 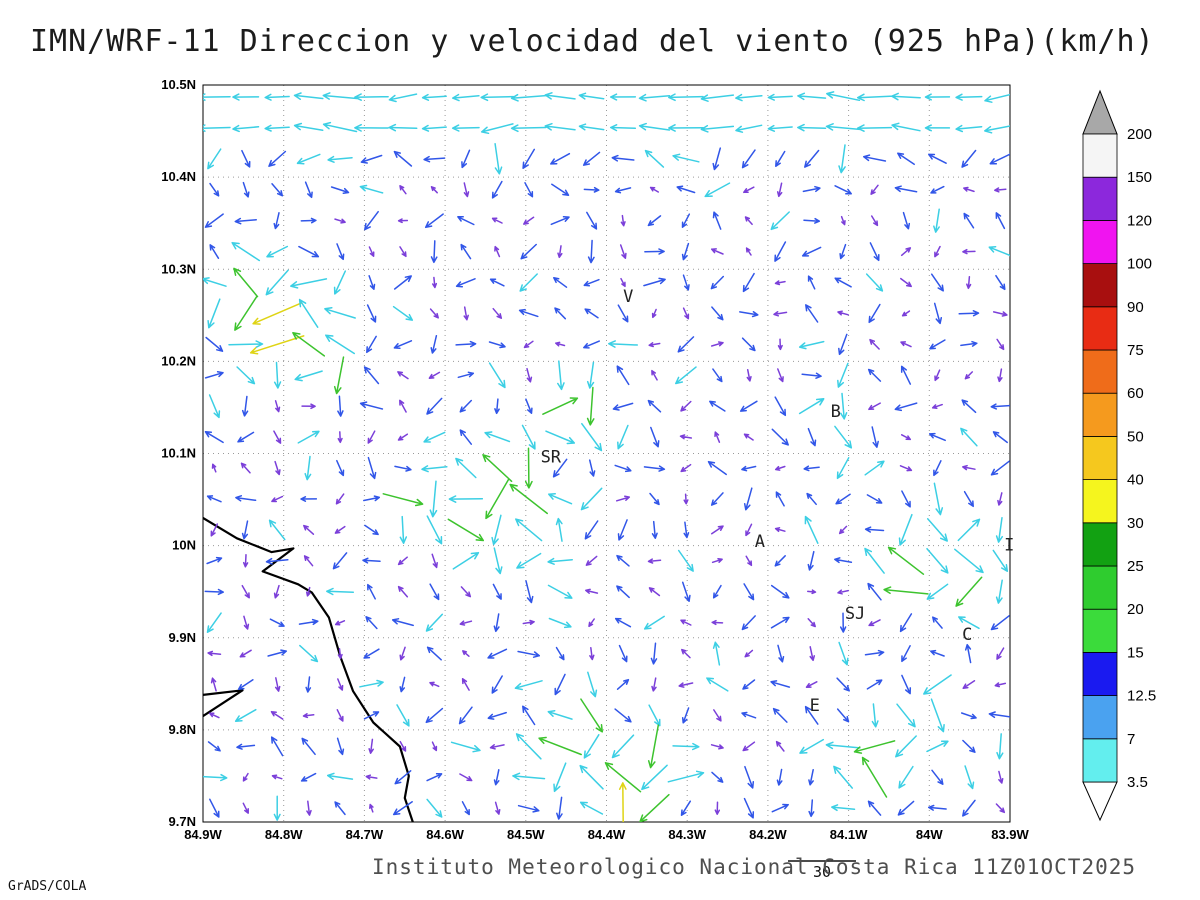 What do you see at coordinates (855, 614) in the screenshot?
I see `station-label: SJ` at bounding box center [855, 614].